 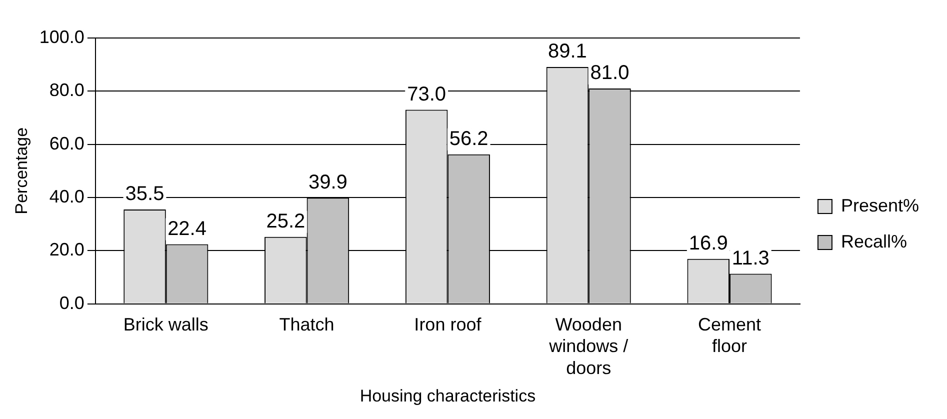 What do you see at coordinates (448, 324) in the screenshot?
I see `x-tick-label: Iron roof` at bounding box center [448, 324].